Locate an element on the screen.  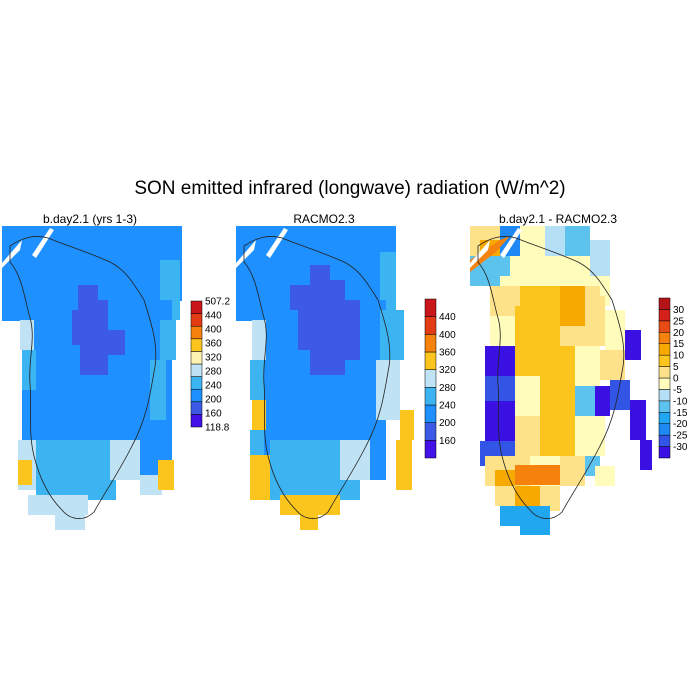
colorbar-tick-label: 440 is located at coordinates (213, 316).